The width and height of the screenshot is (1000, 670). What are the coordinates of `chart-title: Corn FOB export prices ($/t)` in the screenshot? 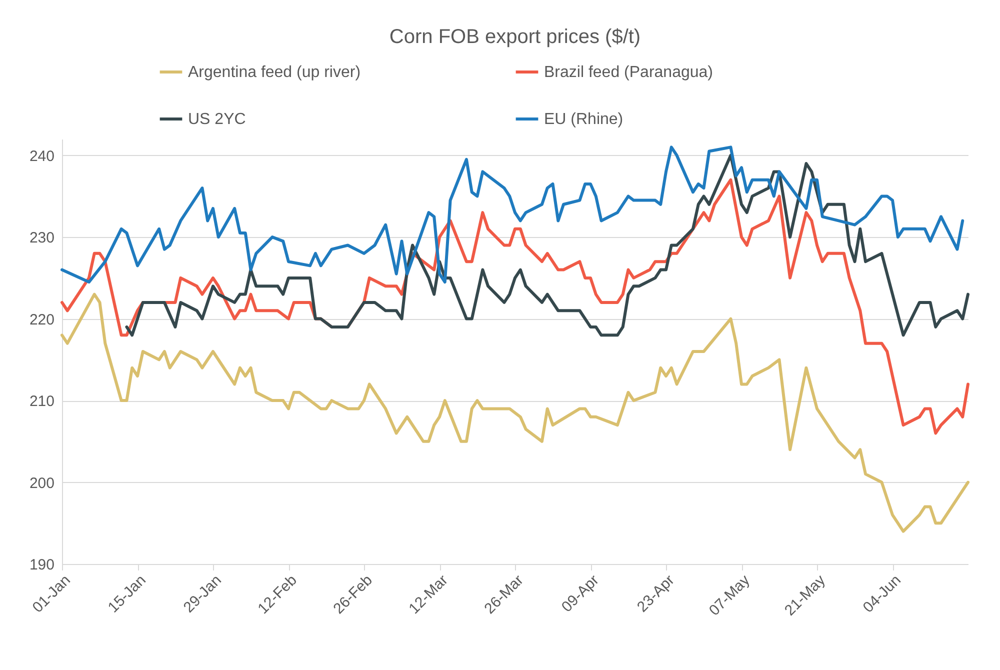 It's located at (515, 37).